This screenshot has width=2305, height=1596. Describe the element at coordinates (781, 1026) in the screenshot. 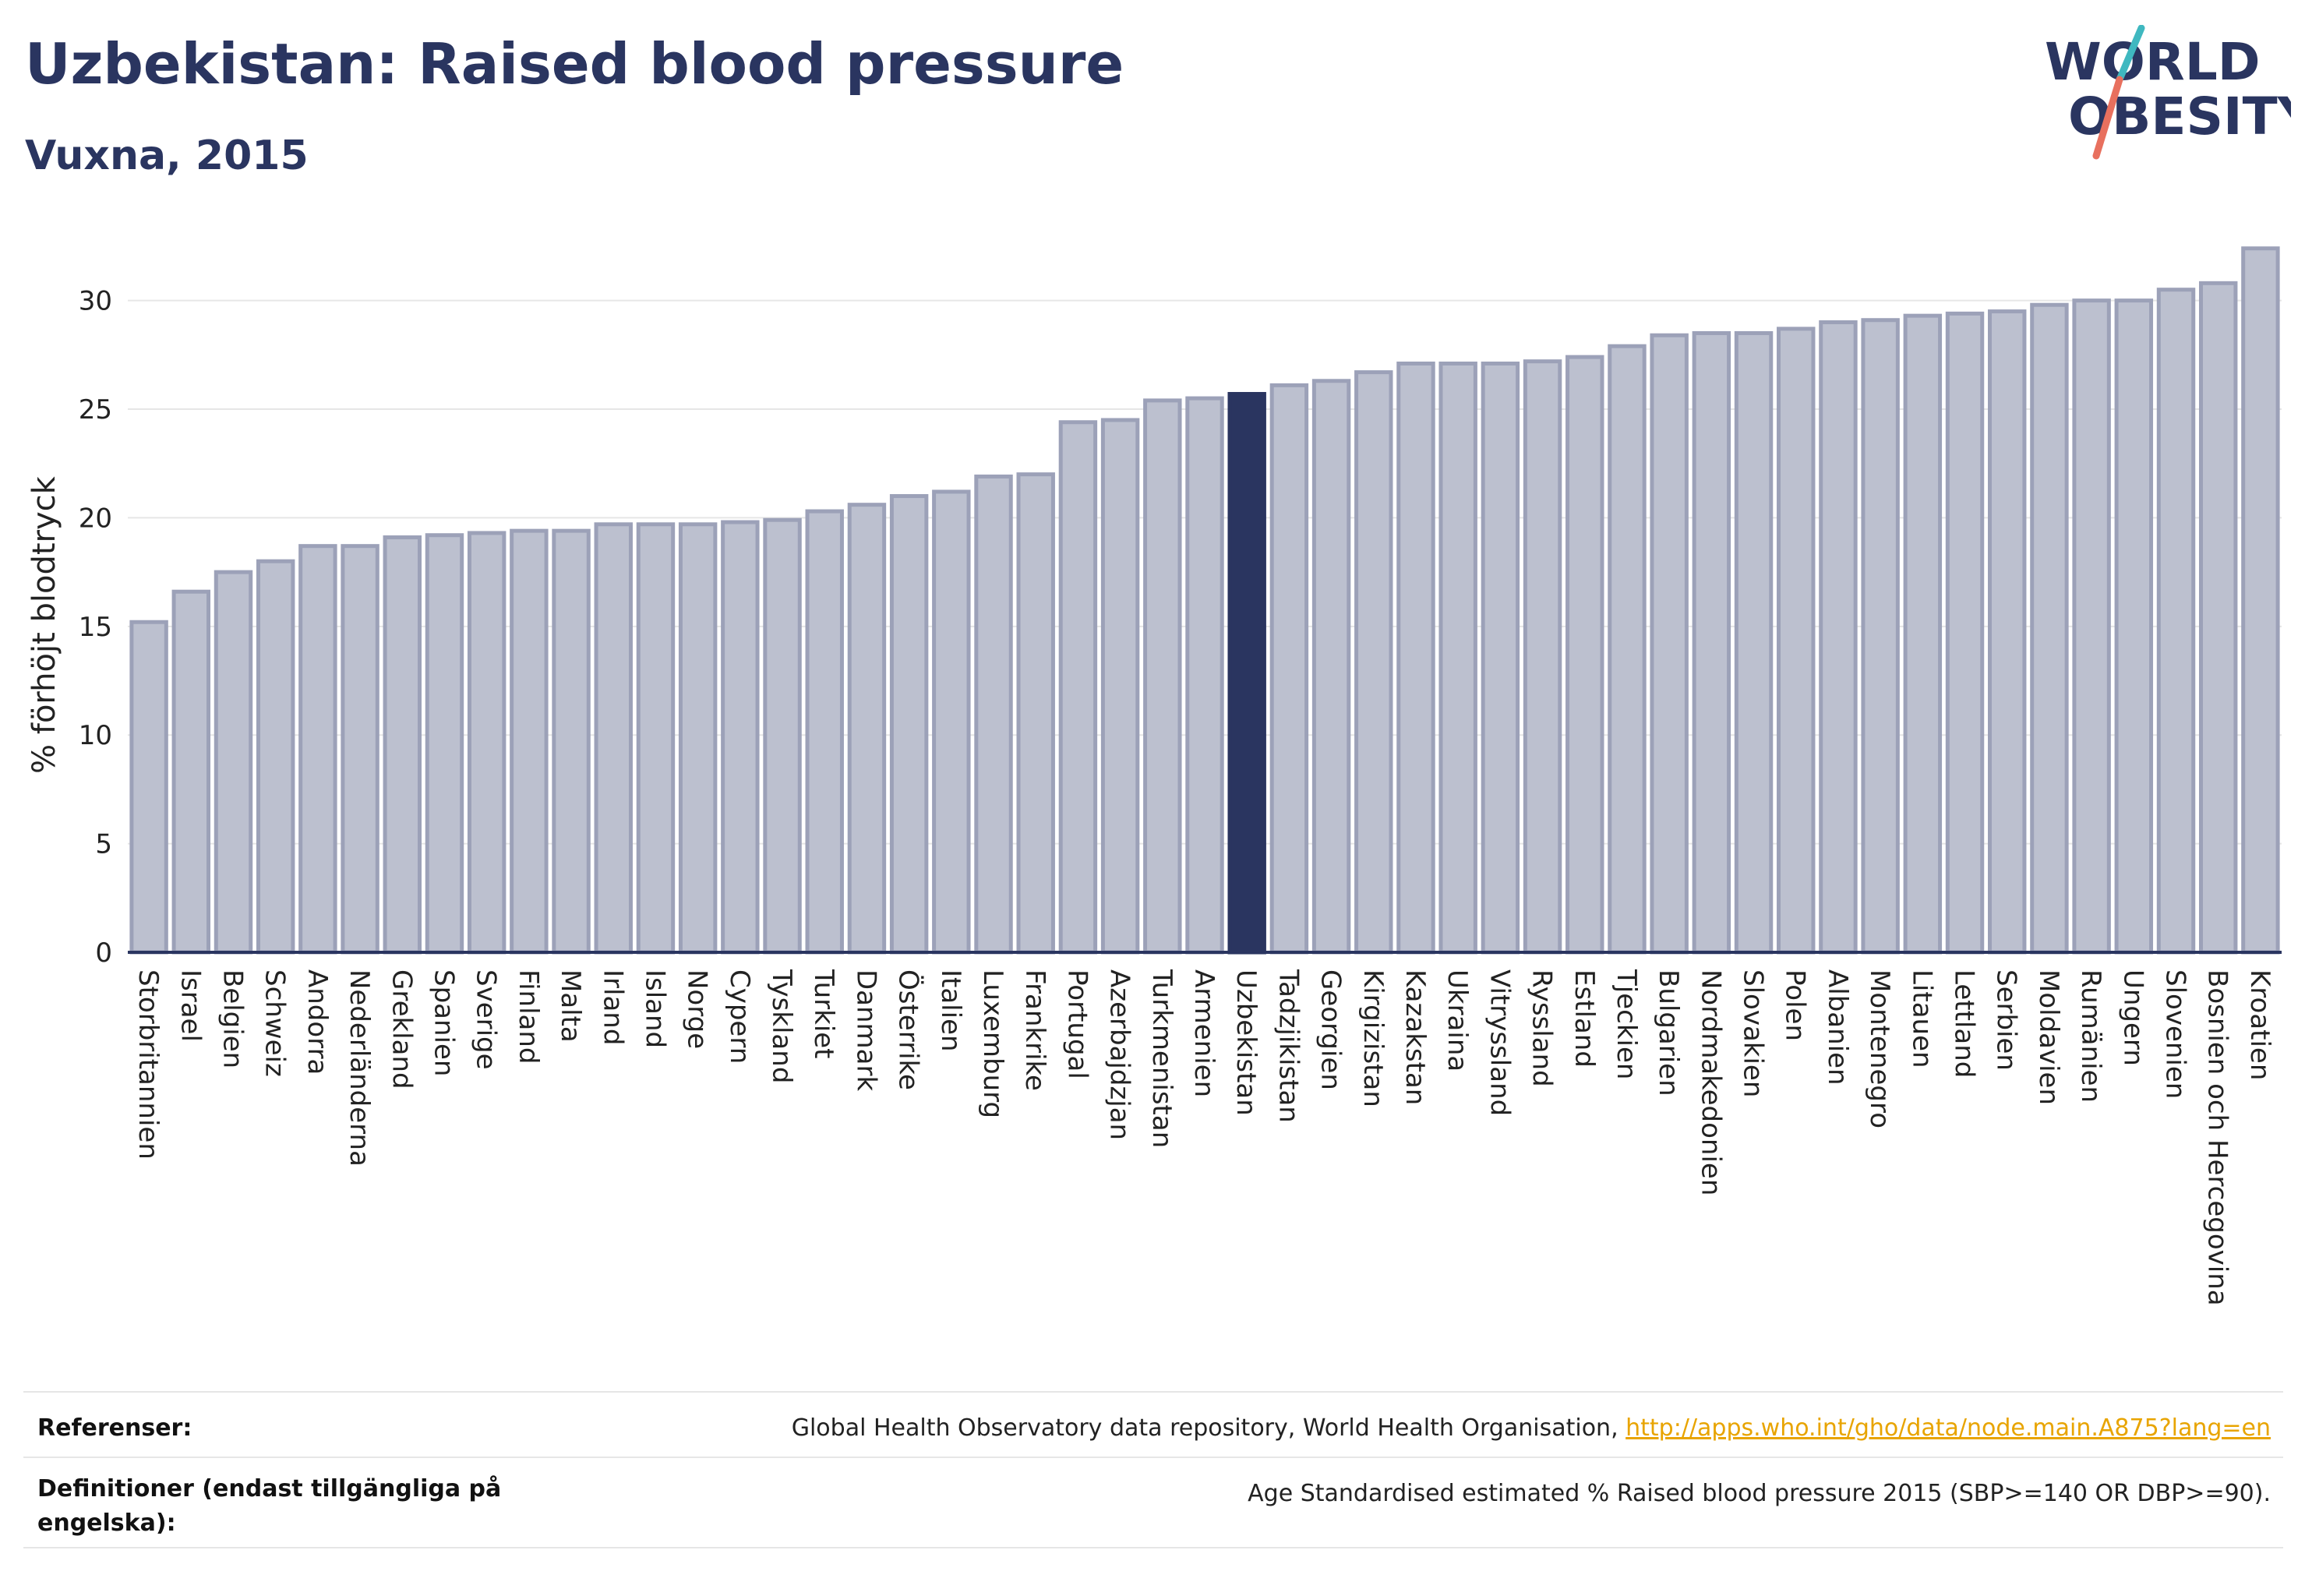

I see `x-tick-label: Tyskland` at that location.